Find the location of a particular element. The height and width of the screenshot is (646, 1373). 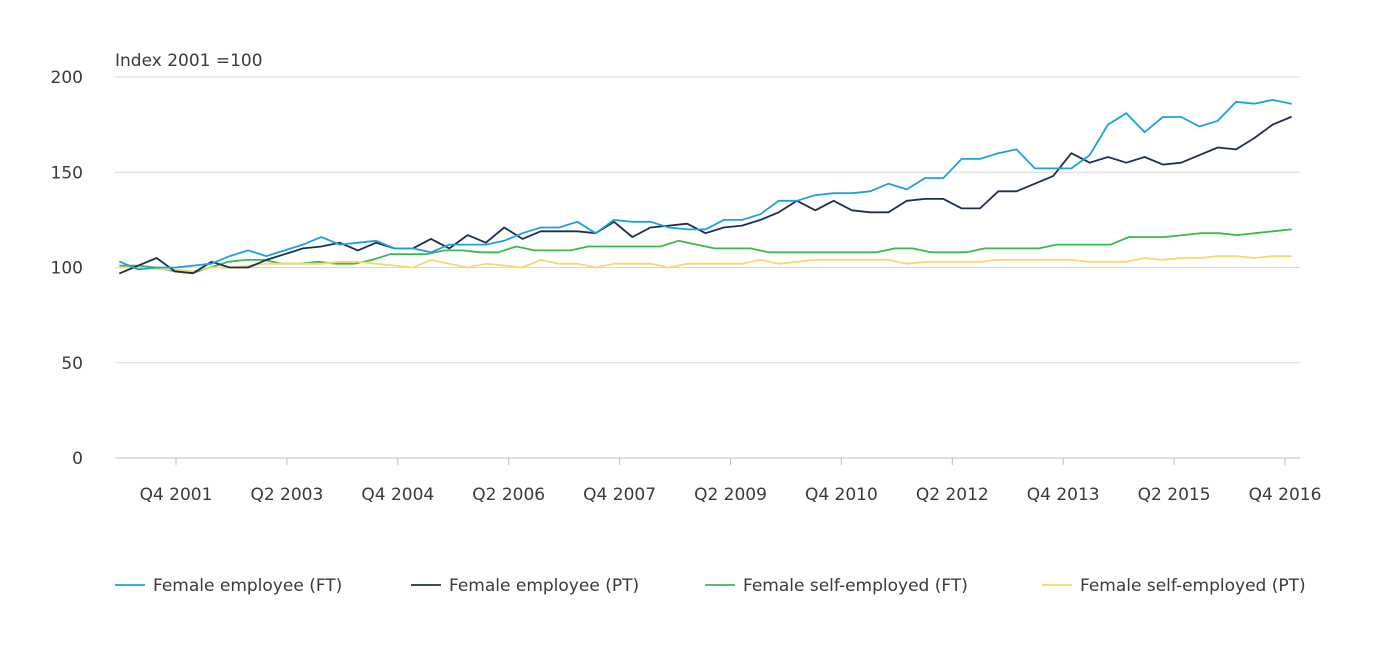

x-tick-label: Q4 2013 is located at coordinates (1063, 495).